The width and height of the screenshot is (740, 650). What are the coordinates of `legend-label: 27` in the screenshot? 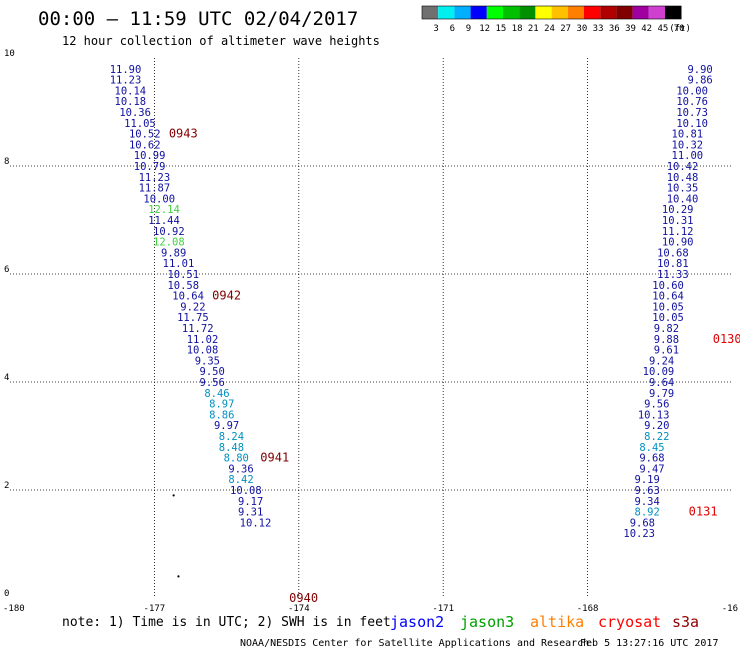 It's located at (565, 29).